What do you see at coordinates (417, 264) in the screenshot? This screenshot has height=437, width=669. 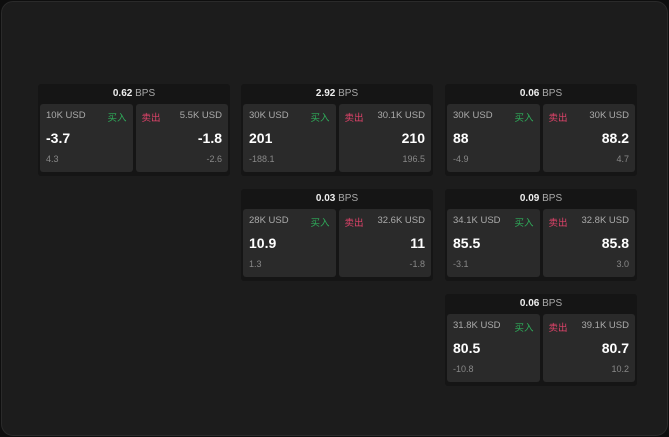 I see `sell-change: -1.8` at bounding box center [417, 264].